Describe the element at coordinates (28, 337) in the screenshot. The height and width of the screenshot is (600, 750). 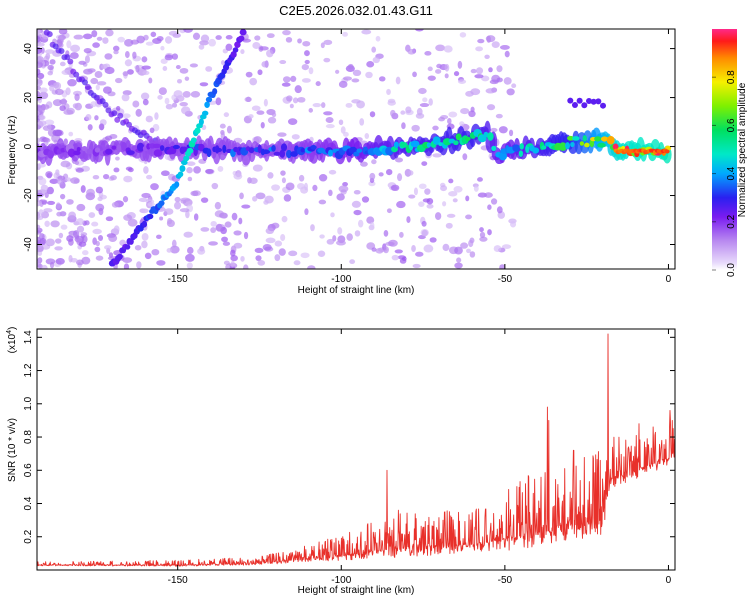
I see `y-tick-label: 1.4` at that location.